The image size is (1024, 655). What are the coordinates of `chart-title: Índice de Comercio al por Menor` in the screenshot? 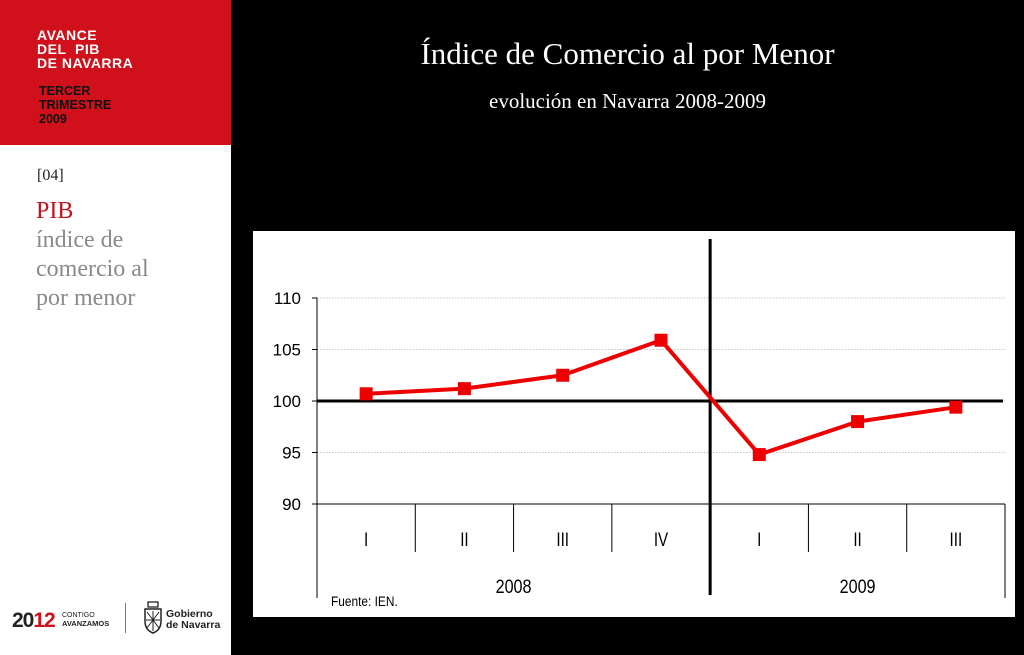 It's located at (627, 53).